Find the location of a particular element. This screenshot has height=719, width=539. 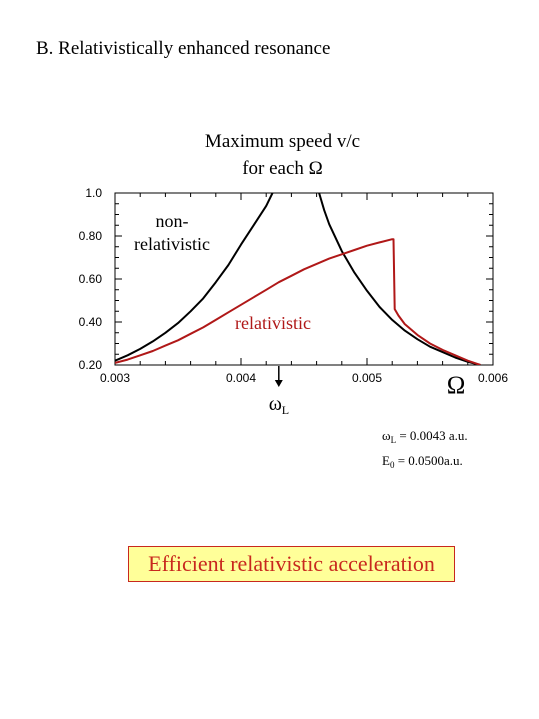

section-title: B. Relativistically enhanced resonance is located at coordinates (183, 48).